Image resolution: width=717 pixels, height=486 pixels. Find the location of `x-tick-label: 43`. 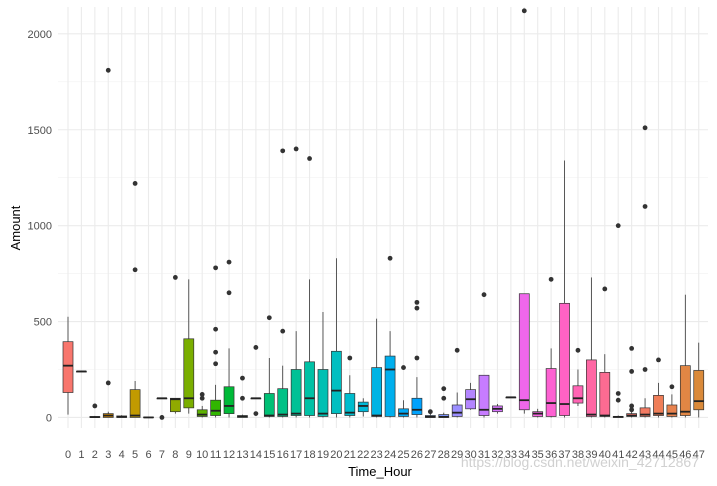

x-tick-label: 43 is located at coordinates (645, 455).